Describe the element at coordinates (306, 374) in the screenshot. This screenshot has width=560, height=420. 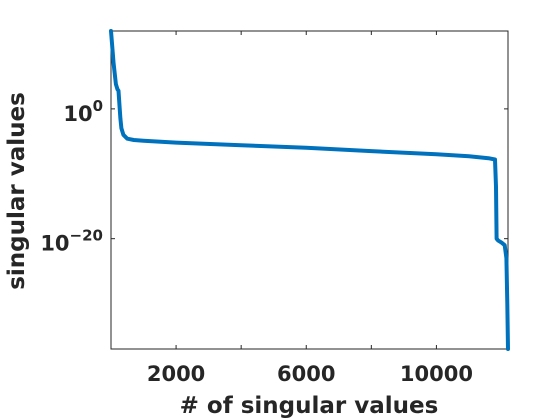
I see `x-tick-label: 6000` at that location.